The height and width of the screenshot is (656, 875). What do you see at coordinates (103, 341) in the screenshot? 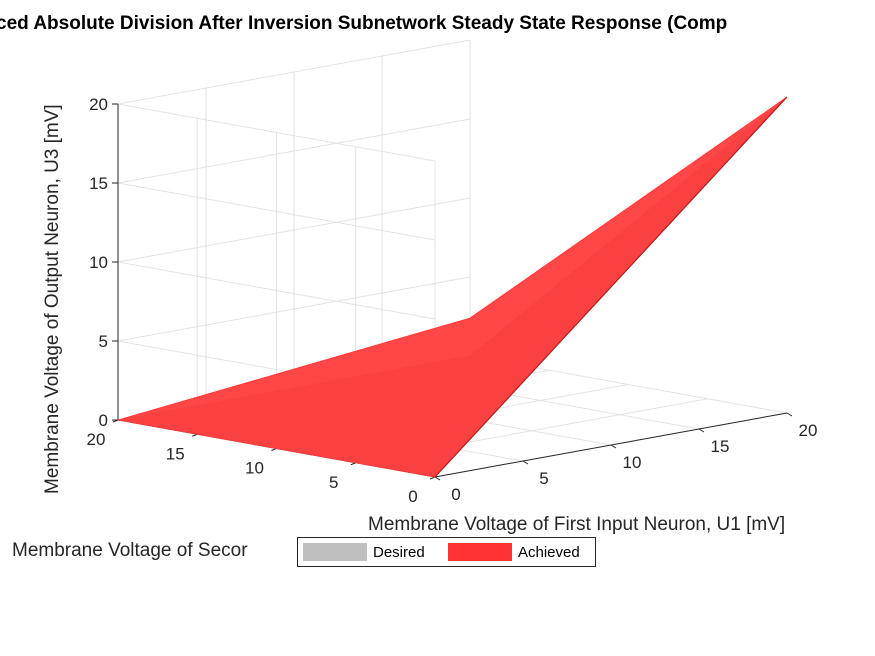
I see `z-tick-label: 5` at bounding box center [103, 341].